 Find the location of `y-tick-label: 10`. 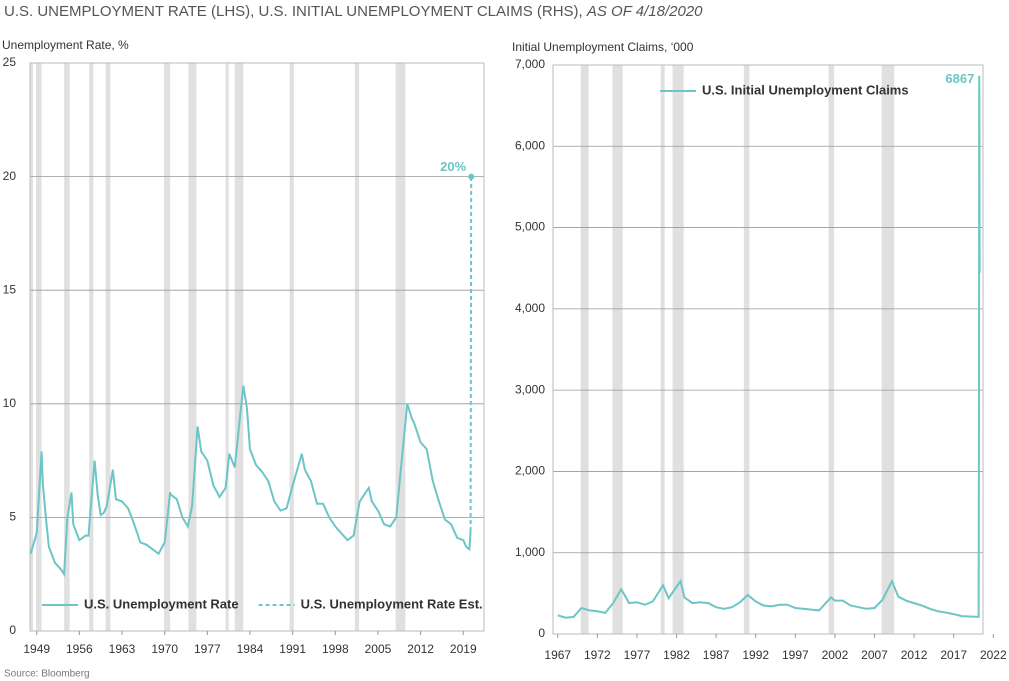

y-tick-label: 10 is located at coordinates (10, 403).